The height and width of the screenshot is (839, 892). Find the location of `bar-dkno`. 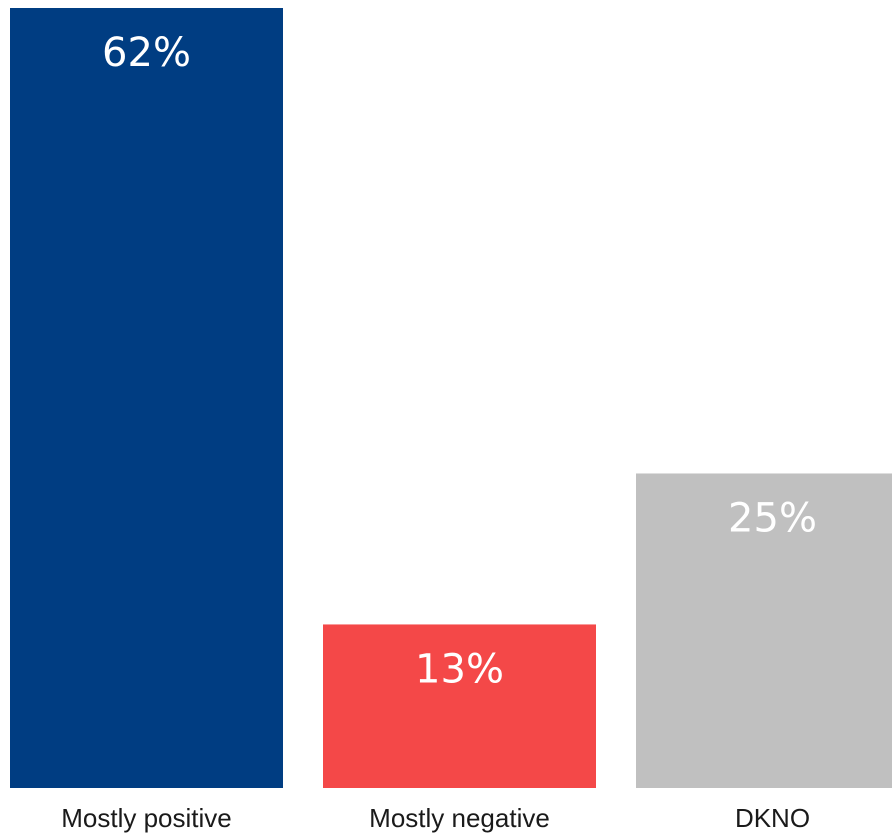

bar-dkno is located at coordinates (764, 630).